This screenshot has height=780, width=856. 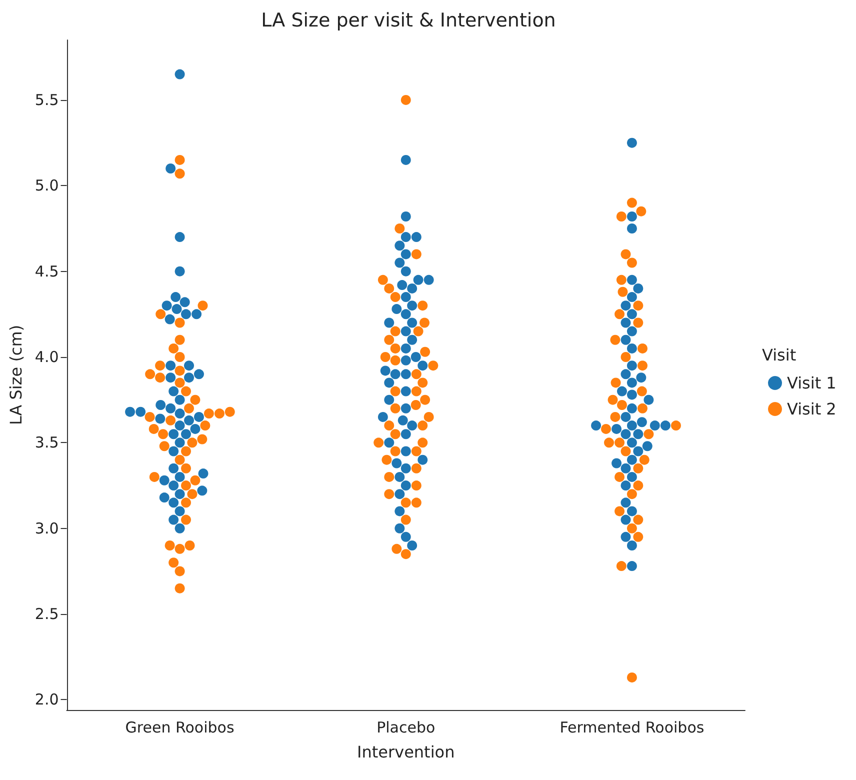 What do you see at coordinates (811, 409) in the screenshot?
I see `legend-label: Visit 2` at bounding box center [811, 409].